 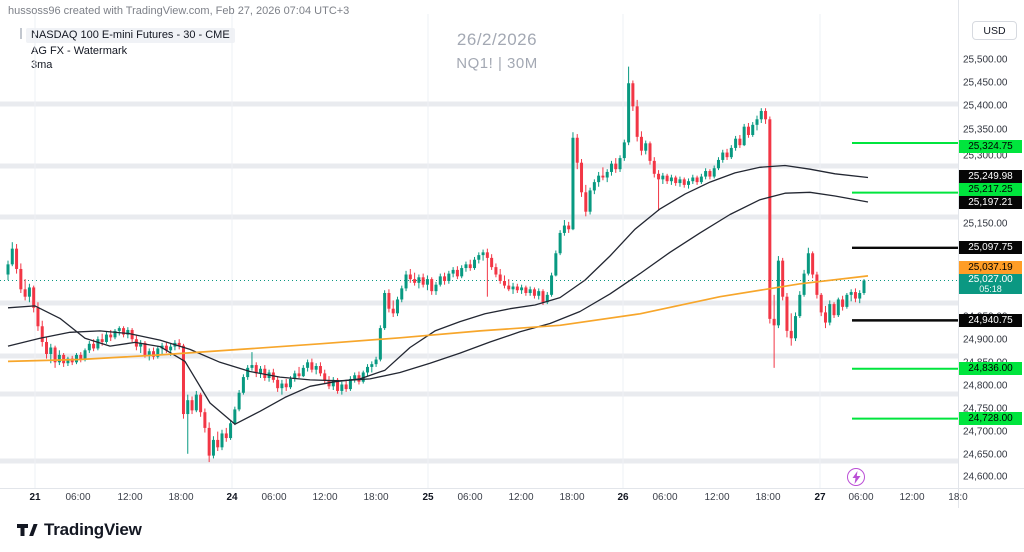 I want to click on symbol-title: NASDAQ 100 E-mini Futures - 30 - CME, so click(x=130, y=35).